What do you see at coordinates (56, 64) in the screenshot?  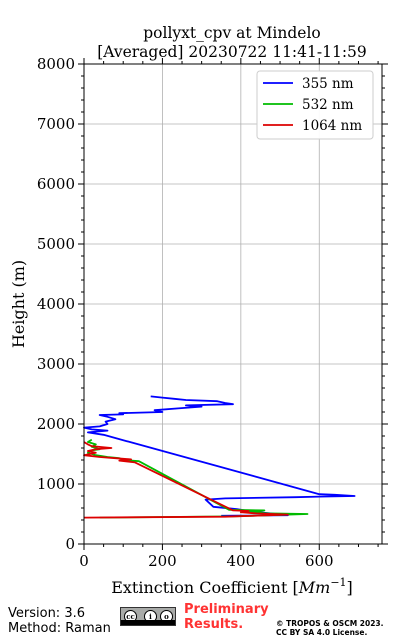 I see `y-tick-label: 8000` at bounding box center [56, 64].